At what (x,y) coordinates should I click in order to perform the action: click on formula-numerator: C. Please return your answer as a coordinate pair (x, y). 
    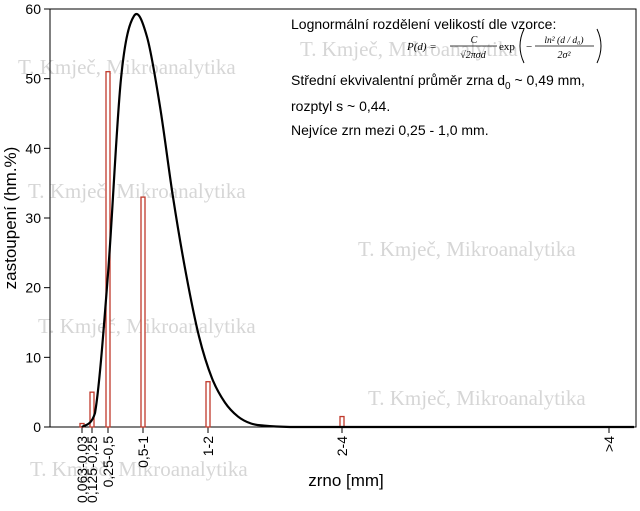
    Looking at the image, I should click on (474, 40).